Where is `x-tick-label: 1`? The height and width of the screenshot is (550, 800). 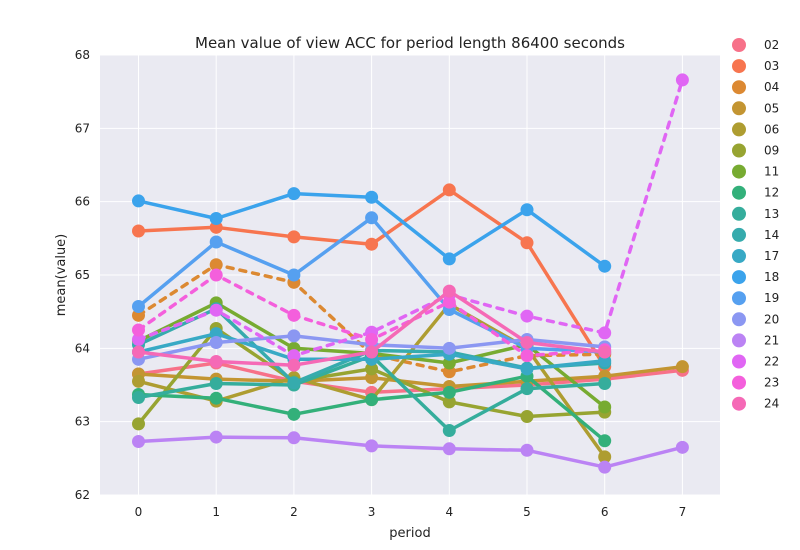 x-tick-label: 1 is located at coordinates (216, 512).